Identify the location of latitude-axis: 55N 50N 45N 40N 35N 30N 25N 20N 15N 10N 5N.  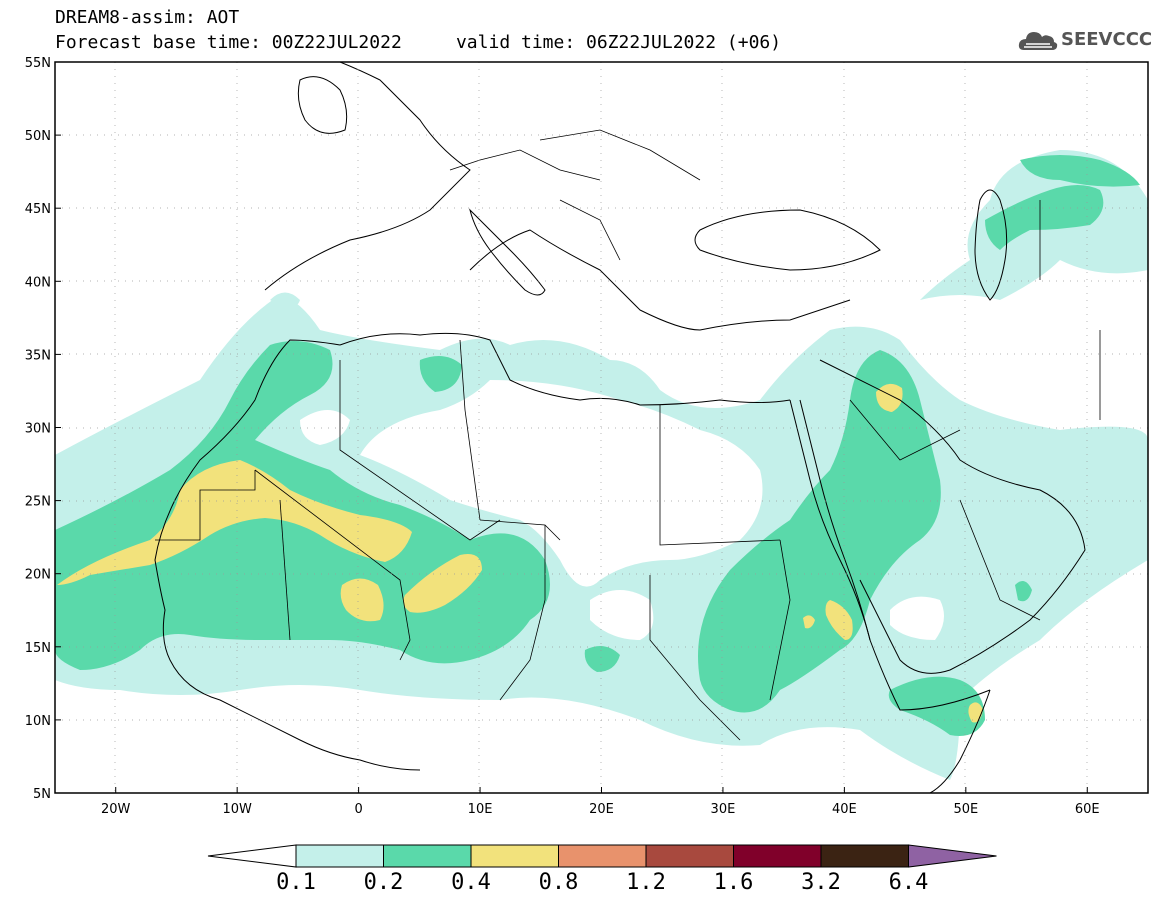
(43, 429).